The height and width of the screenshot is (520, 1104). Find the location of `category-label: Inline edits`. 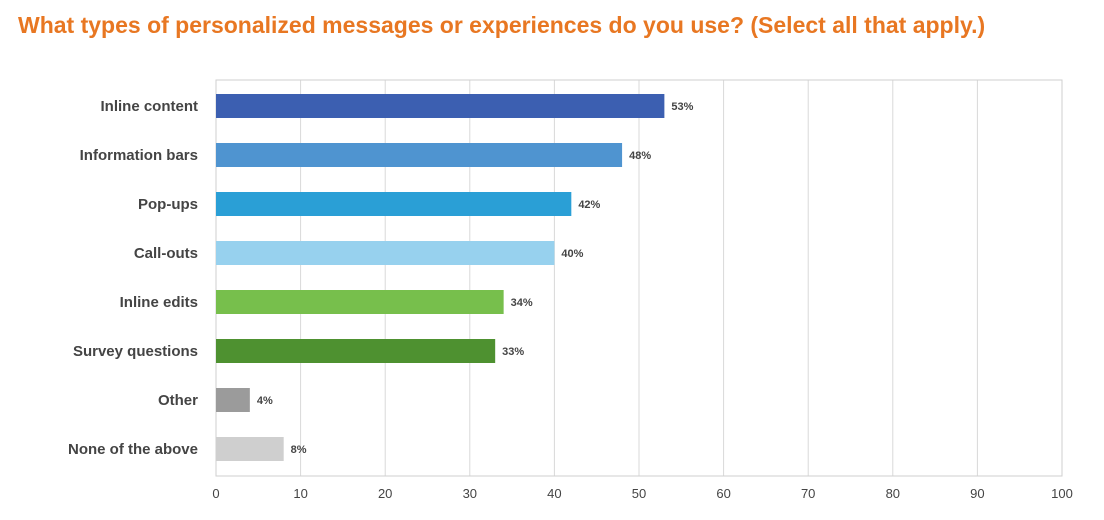

category-label: Inline edits is located at coordinates (159, 302).